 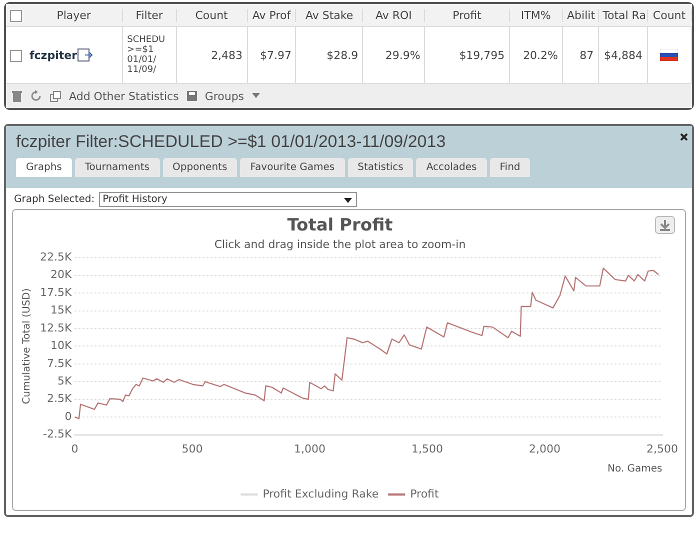 I want to click on text: Av Prof, so click(x=272, y=15).